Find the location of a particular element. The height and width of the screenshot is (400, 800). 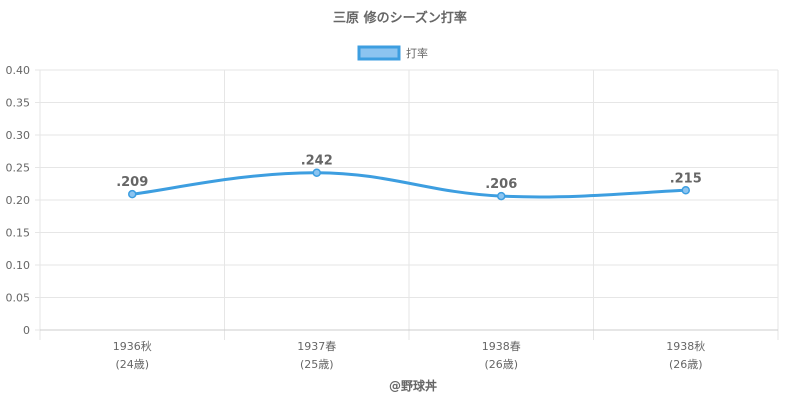

y-tick-label: 0 is located at coordinates (26, 330).